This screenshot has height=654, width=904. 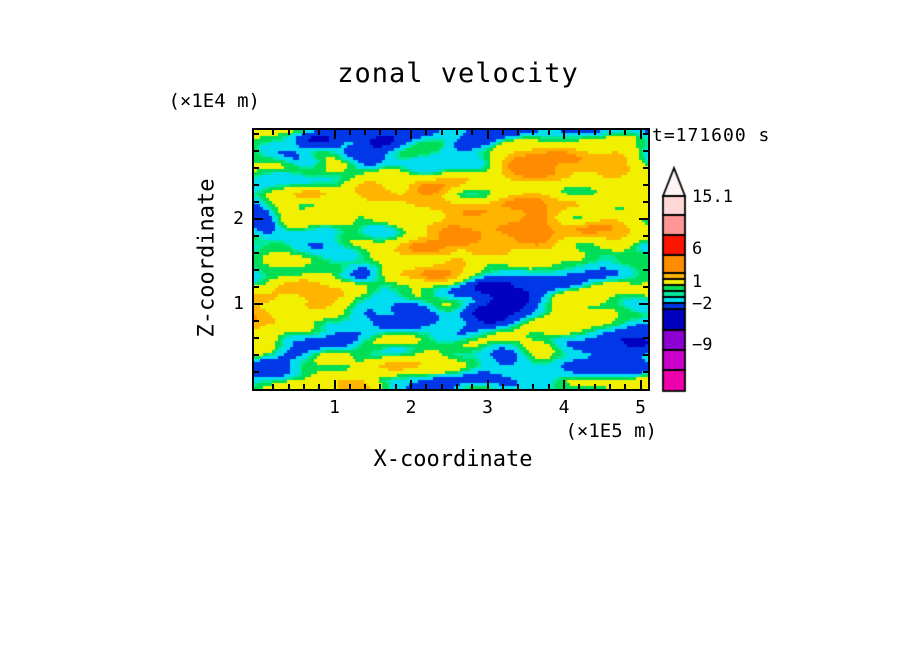 What do you see at coordinates (611, 431) in the screenshot?
I see `x-axis-units-label: (×1E5 m)` at bounding box center [611, 431].